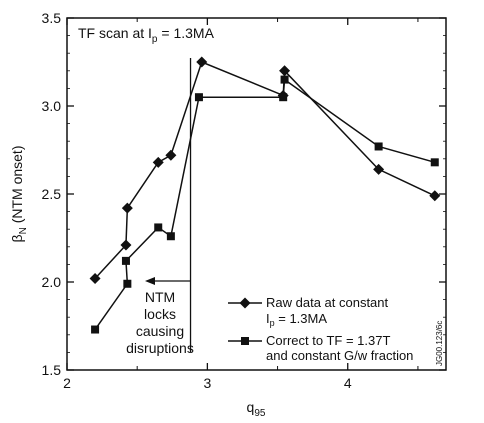 This screenshot has width=484, height=423. I want to click on annotation-line-3: causing, so click(160, 331).